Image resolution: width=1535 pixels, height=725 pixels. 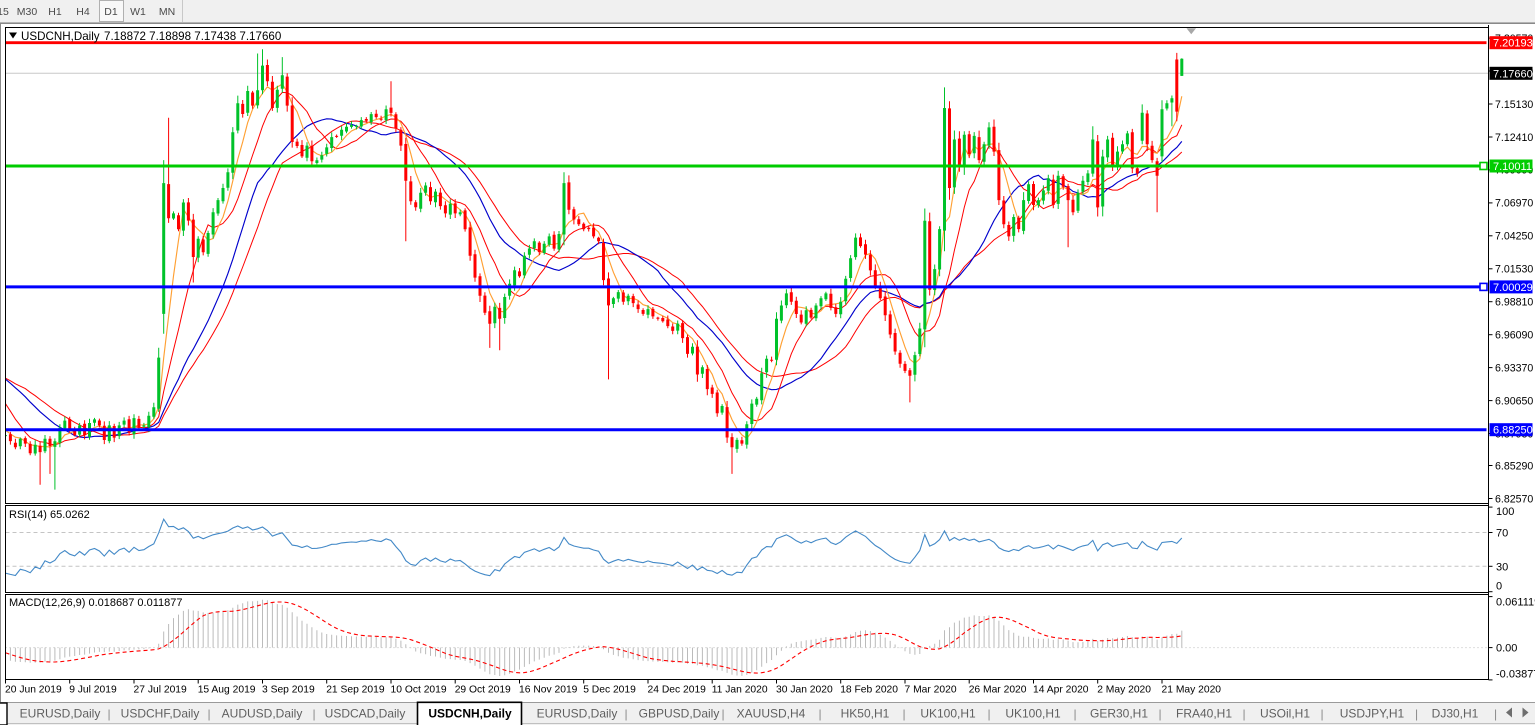 I want to click on svg-text: 0.061119, so click(x=1515, y=603).